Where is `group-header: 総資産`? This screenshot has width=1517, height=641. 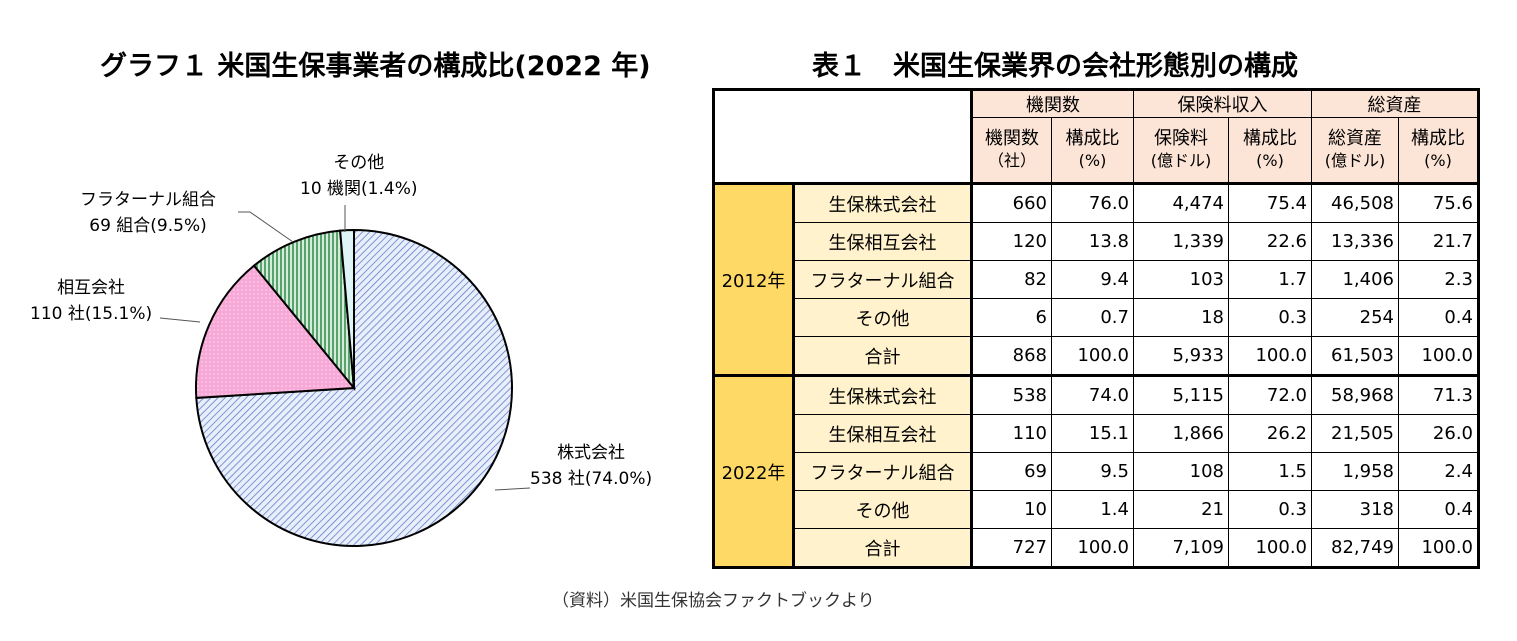 group-header: 総資産 is located at coordinates (1395, 103).